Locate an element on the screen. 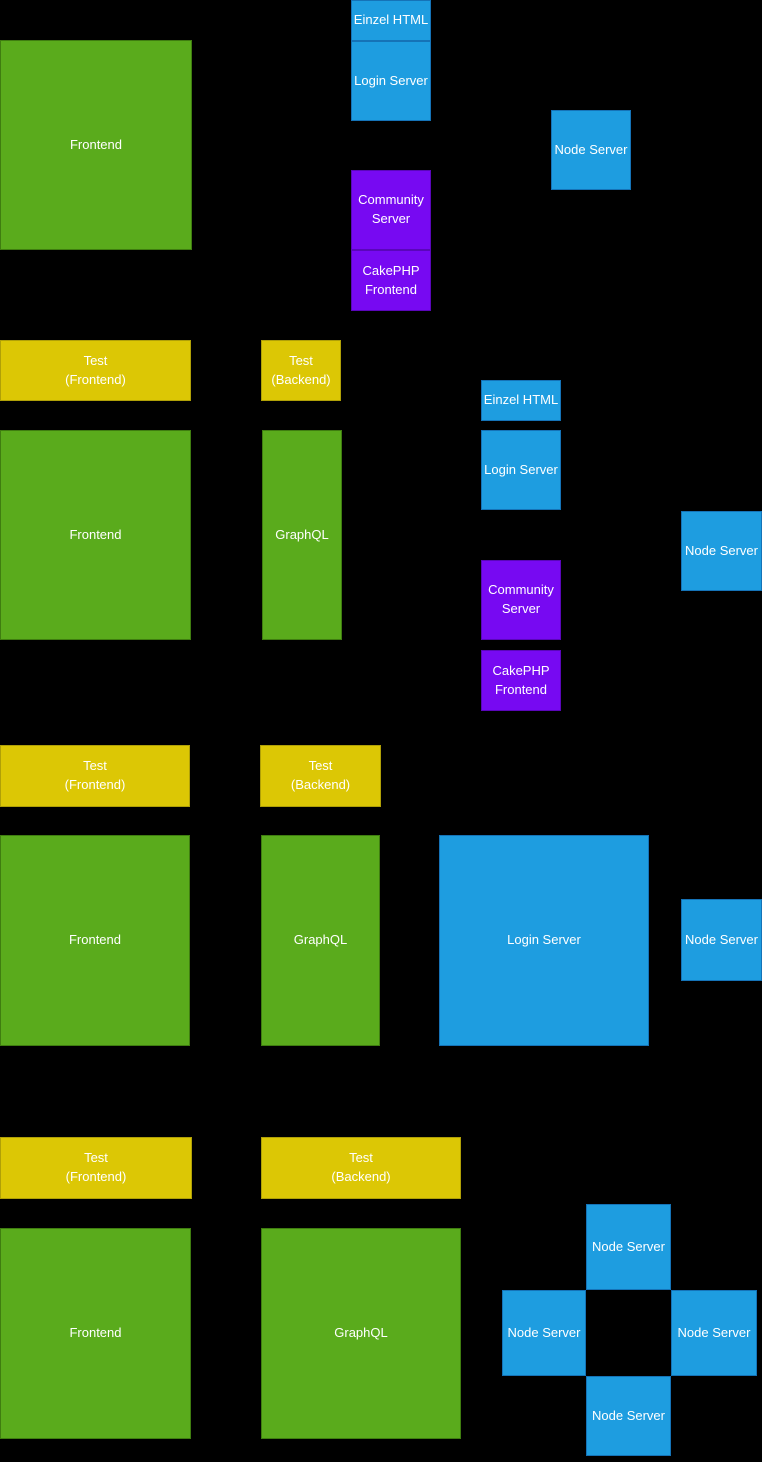 The image size is (762, 1462). graphql-block-s2: GraphQL is located at coordinates (302, 535).